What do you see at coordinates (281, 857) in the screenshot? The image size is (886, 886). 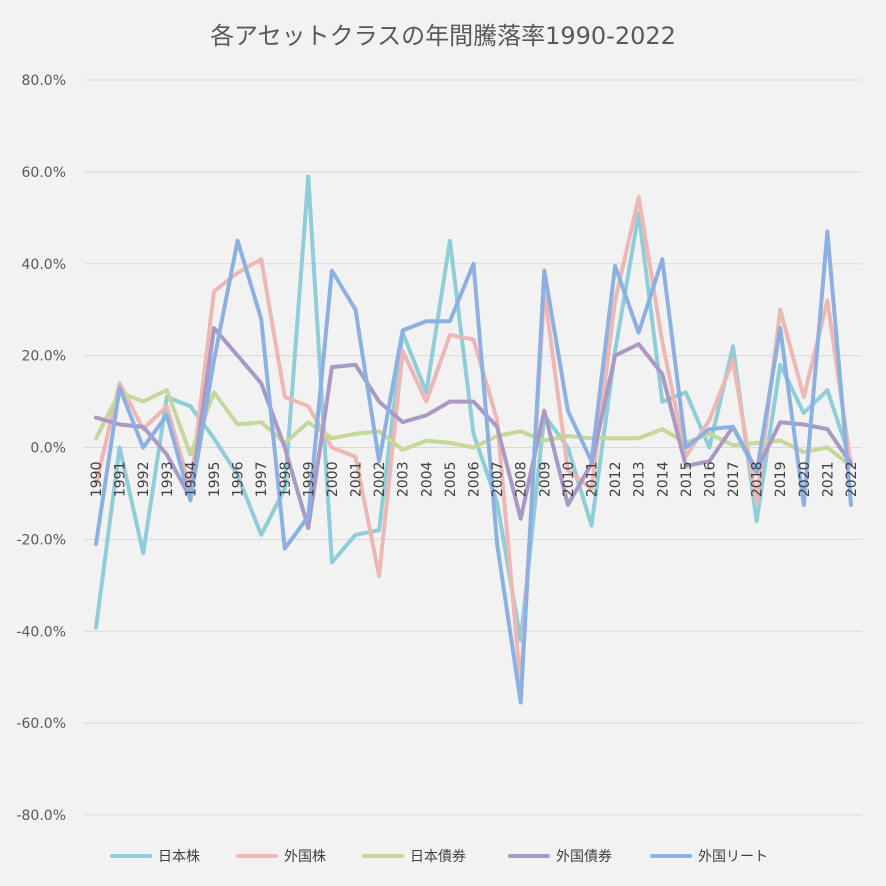 I see `legend-item: 外国株` at bounding box center [281, 857].